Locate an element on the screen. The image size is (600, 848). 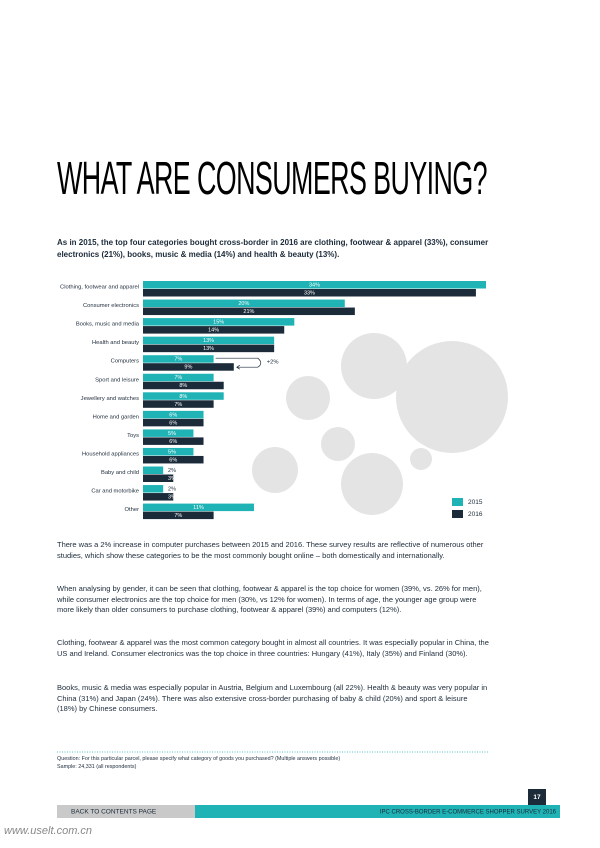
page-number: 17 is located at coordinates (537, 797).